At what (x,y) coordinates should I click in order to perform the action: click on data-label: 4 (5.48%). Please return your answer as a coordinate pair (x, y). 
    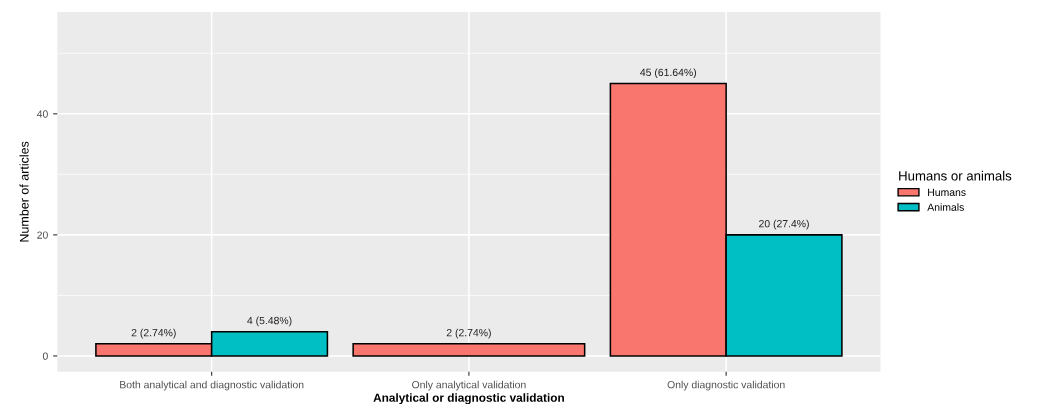
    Looking at the image, I should click on (269, 321).